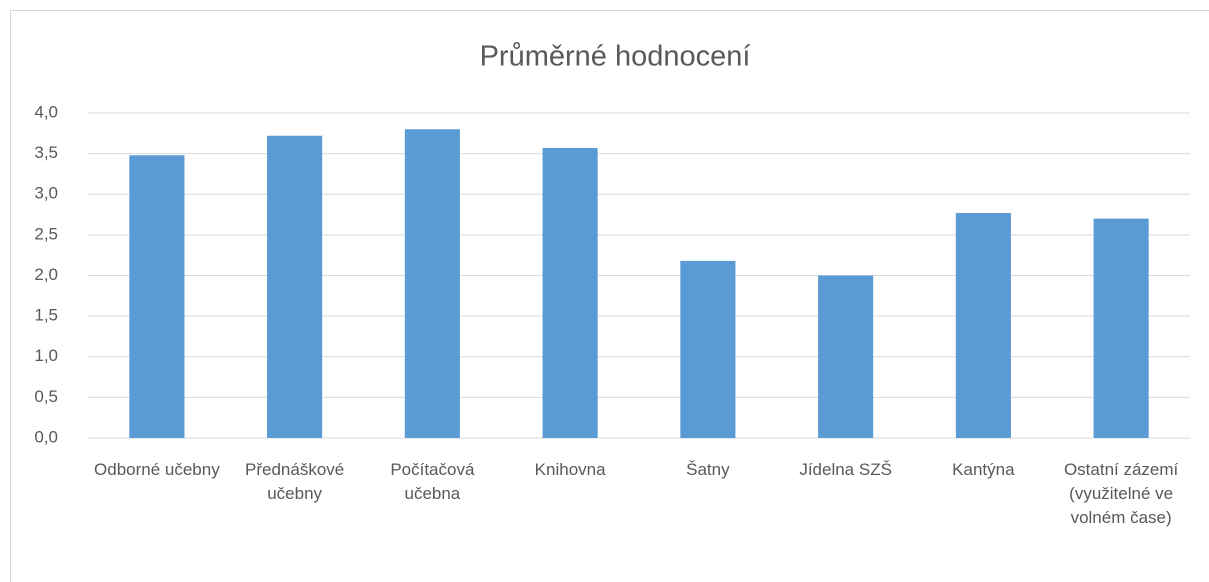 The width and height of the screenshot is (1209, 582). Describe the element at coordinates (570, 469) in the screenshot. I see `x-tick-label: Knihovna` at that location.